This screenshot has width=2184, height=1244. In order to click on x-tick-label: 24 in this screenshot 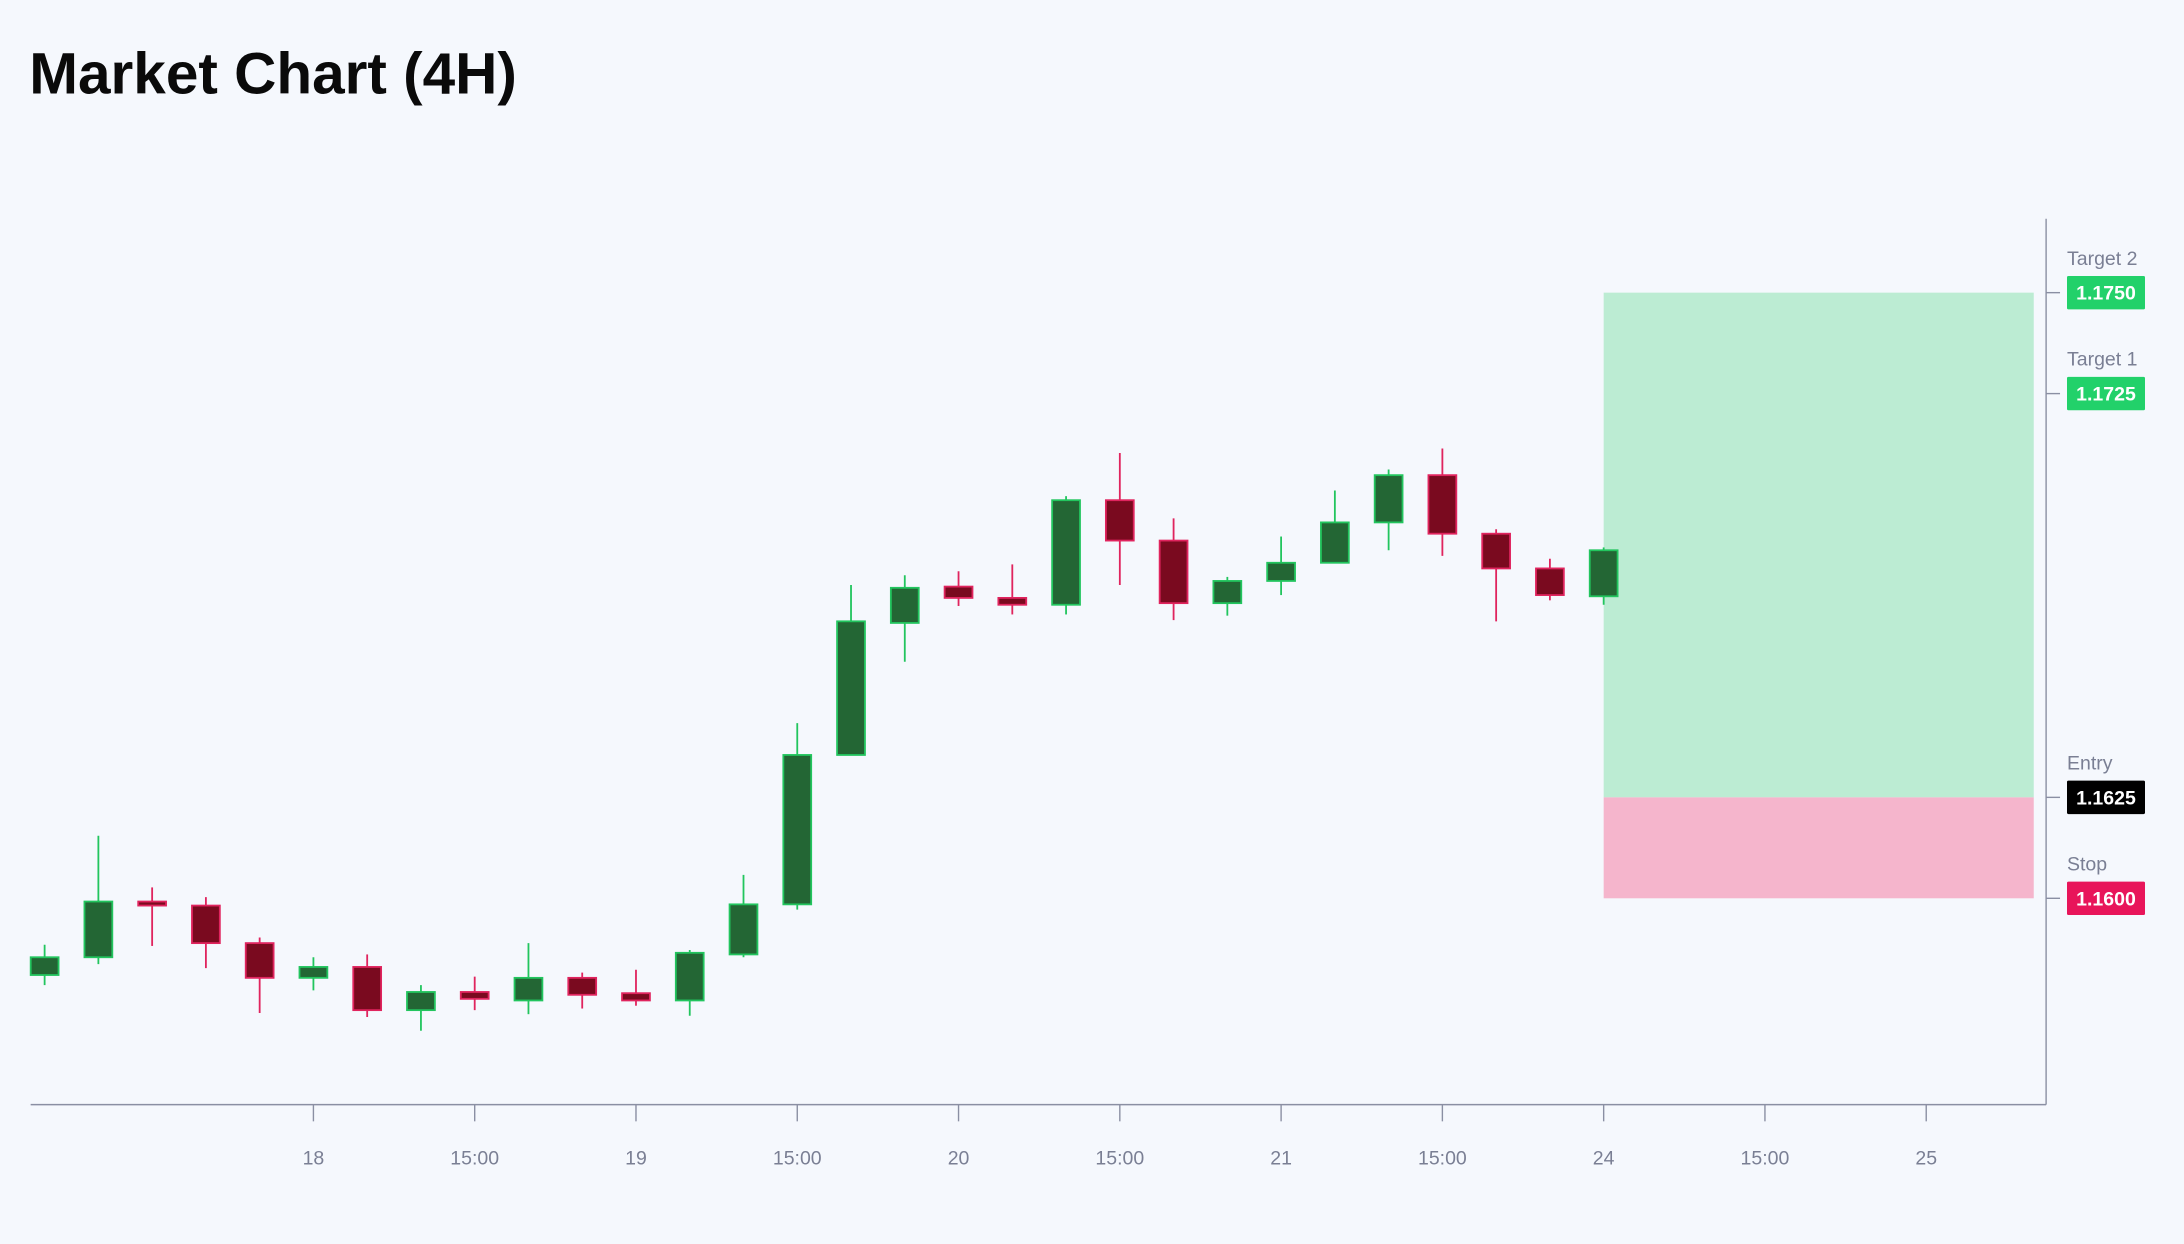, I will do `click(1604, 1159)`.